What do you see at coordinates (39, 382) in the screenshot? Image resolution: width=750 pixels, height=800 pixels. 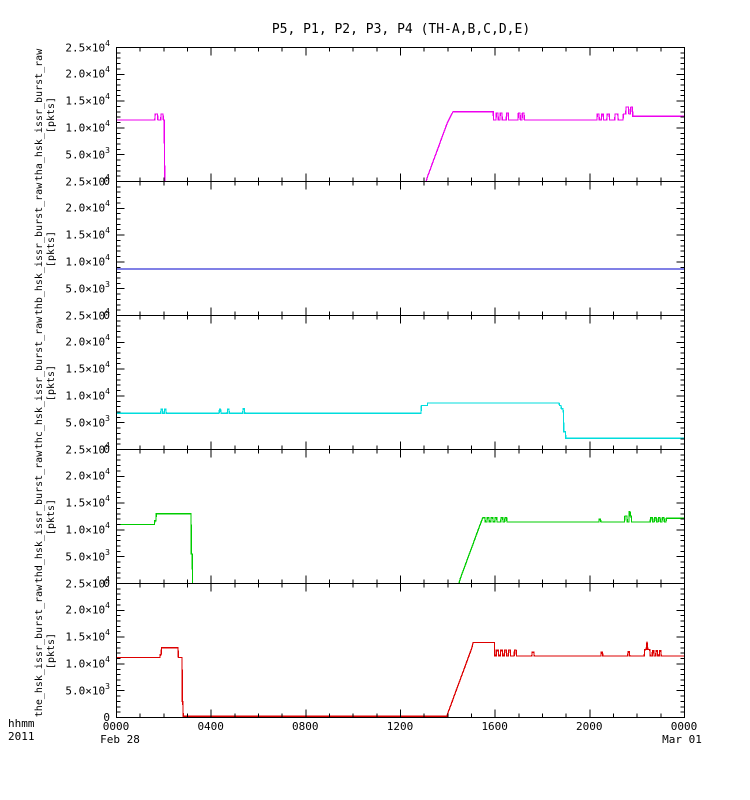 I see `y-axis-title-text: thc_hsk_issr_burst_raw` at bounding box center [39, 382].